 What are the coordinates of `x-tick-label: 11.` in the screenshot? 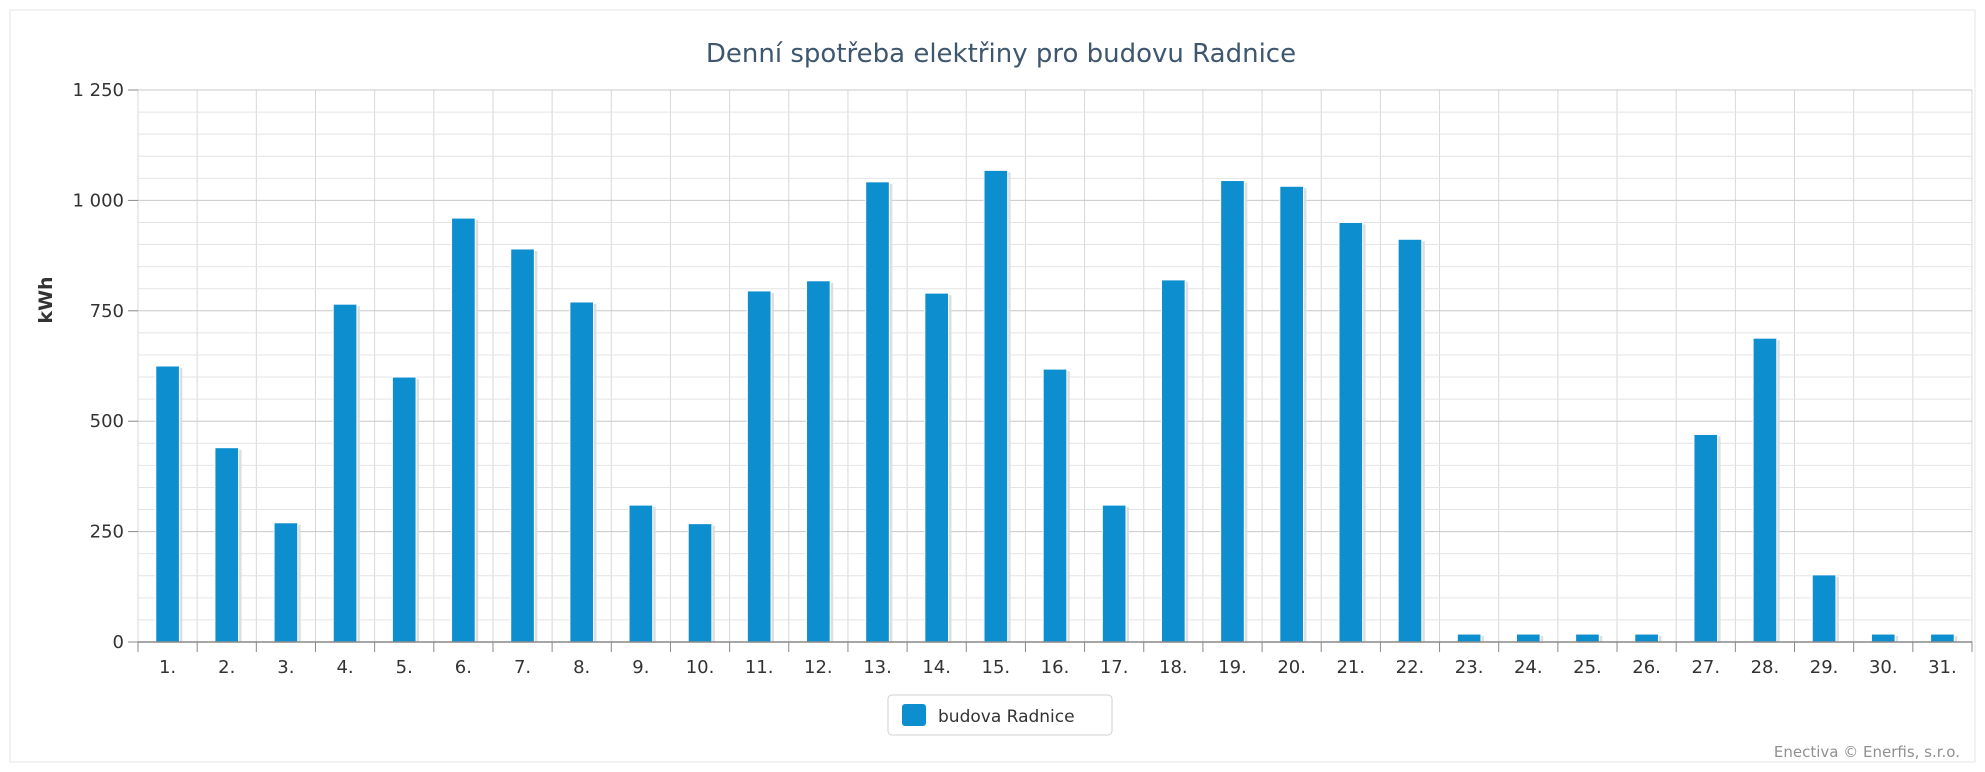 It's located at (759, 667).